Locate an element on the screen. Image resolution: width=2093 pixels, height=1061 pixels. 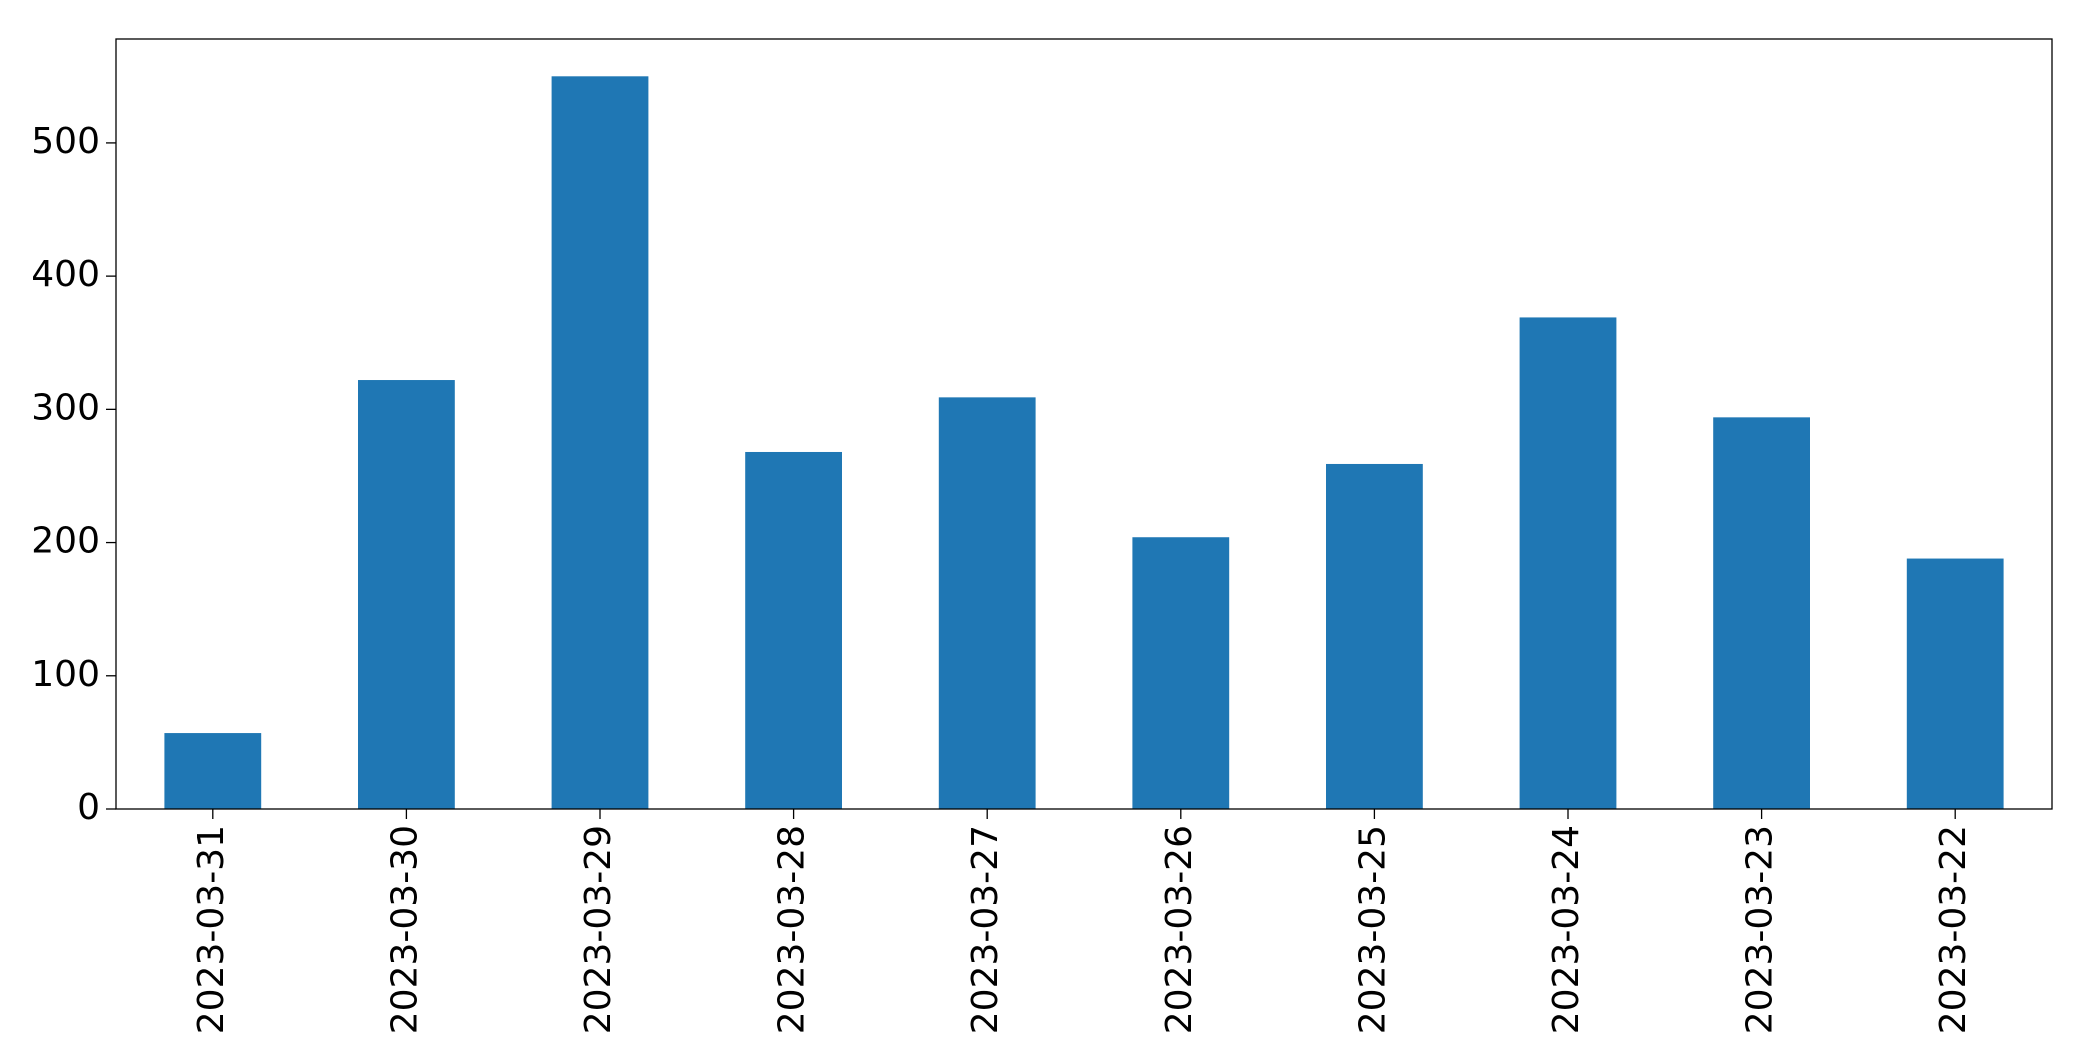
x-tick-label: 2023-03-29 is located at coordinates (598, 929).